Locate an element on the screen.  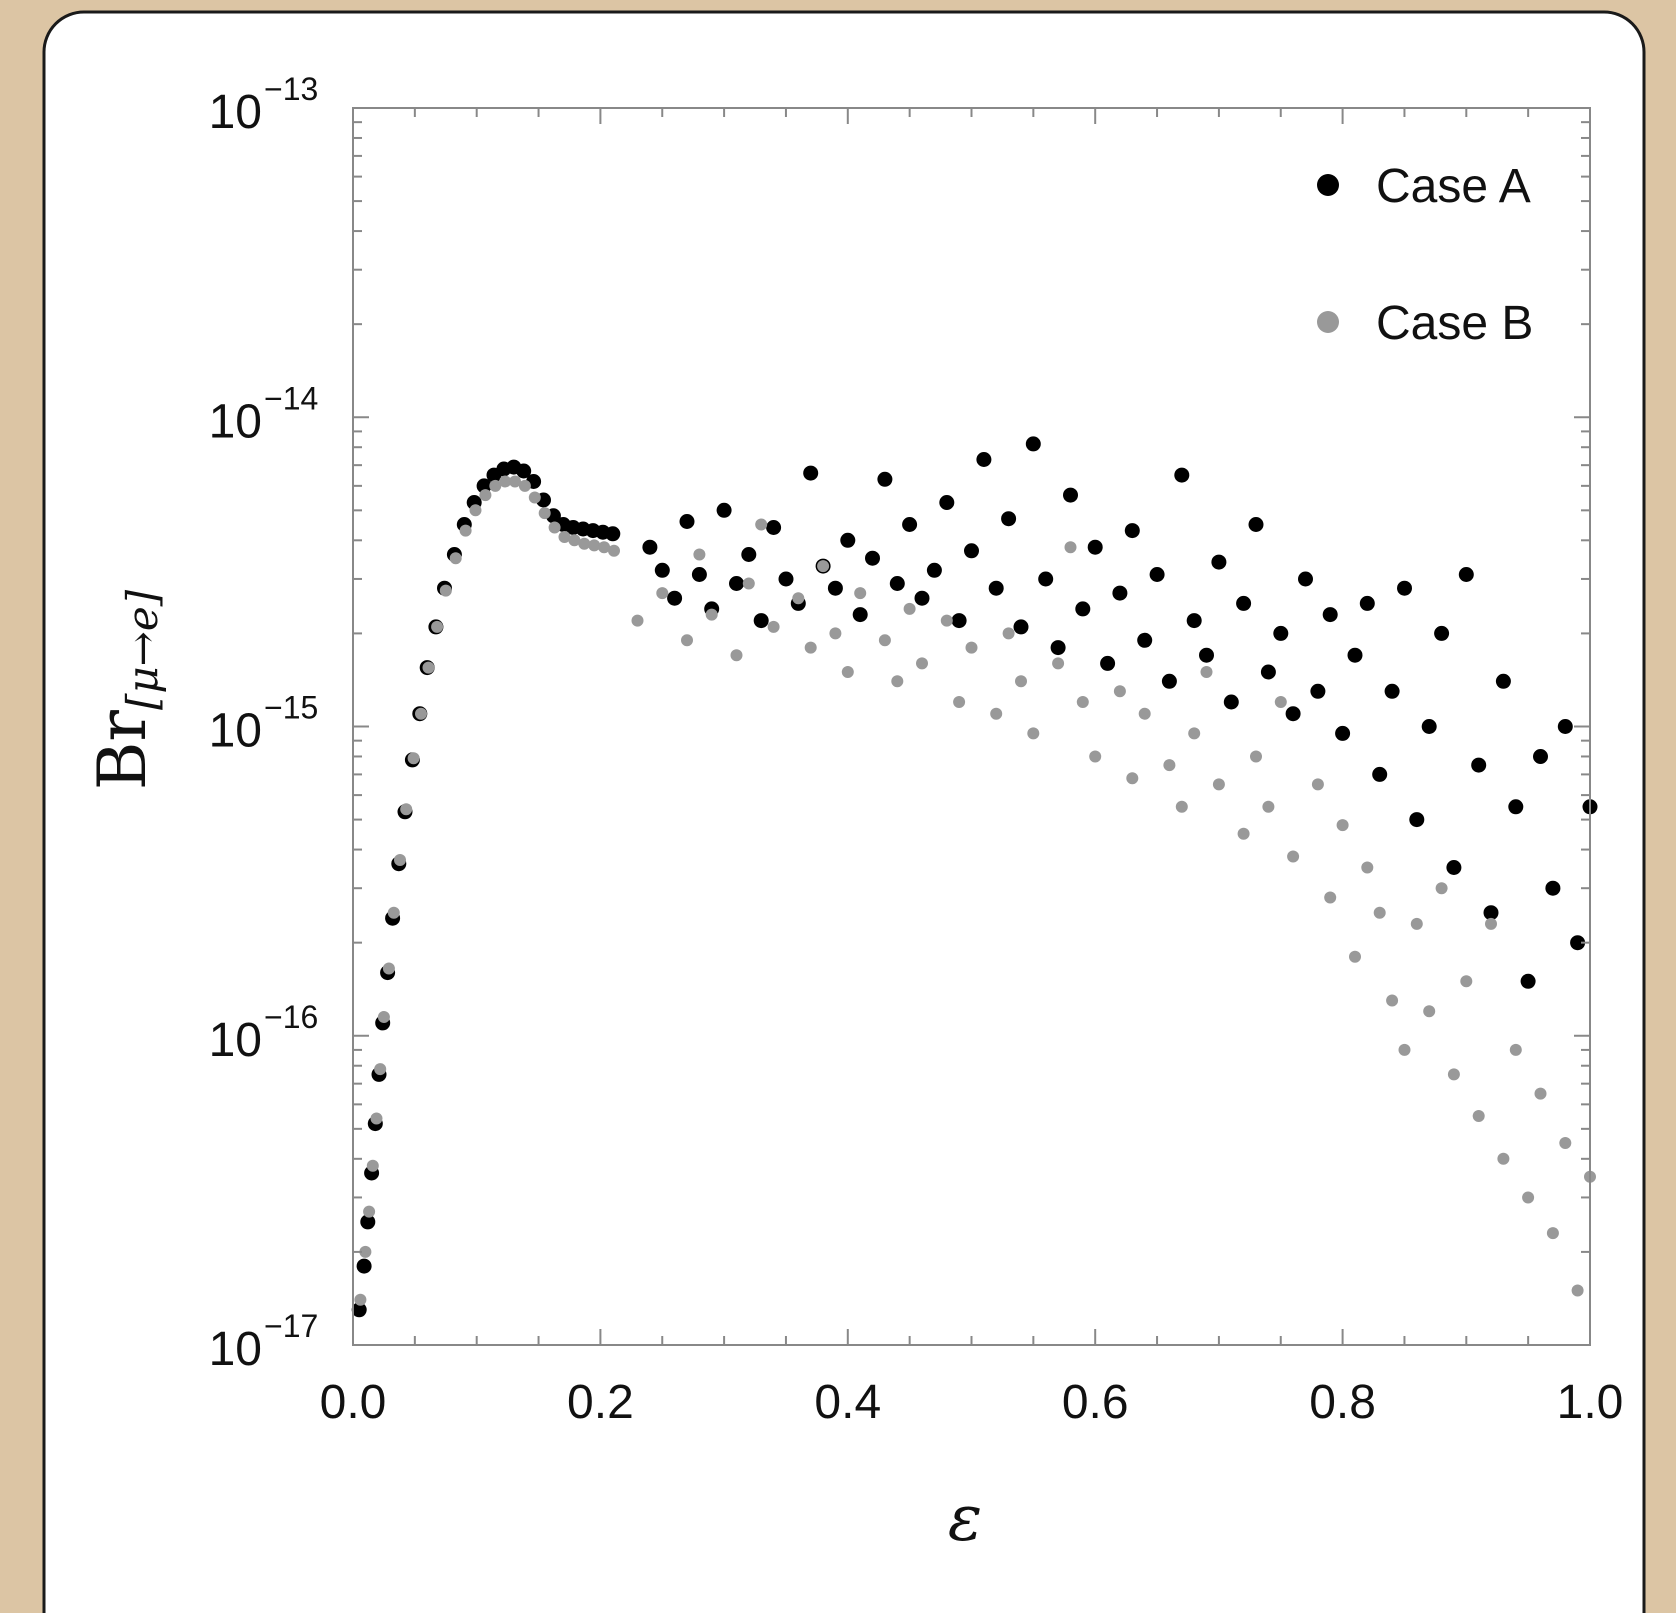
svg-text: Br[μ→e] is located at coordinates (125, 689).